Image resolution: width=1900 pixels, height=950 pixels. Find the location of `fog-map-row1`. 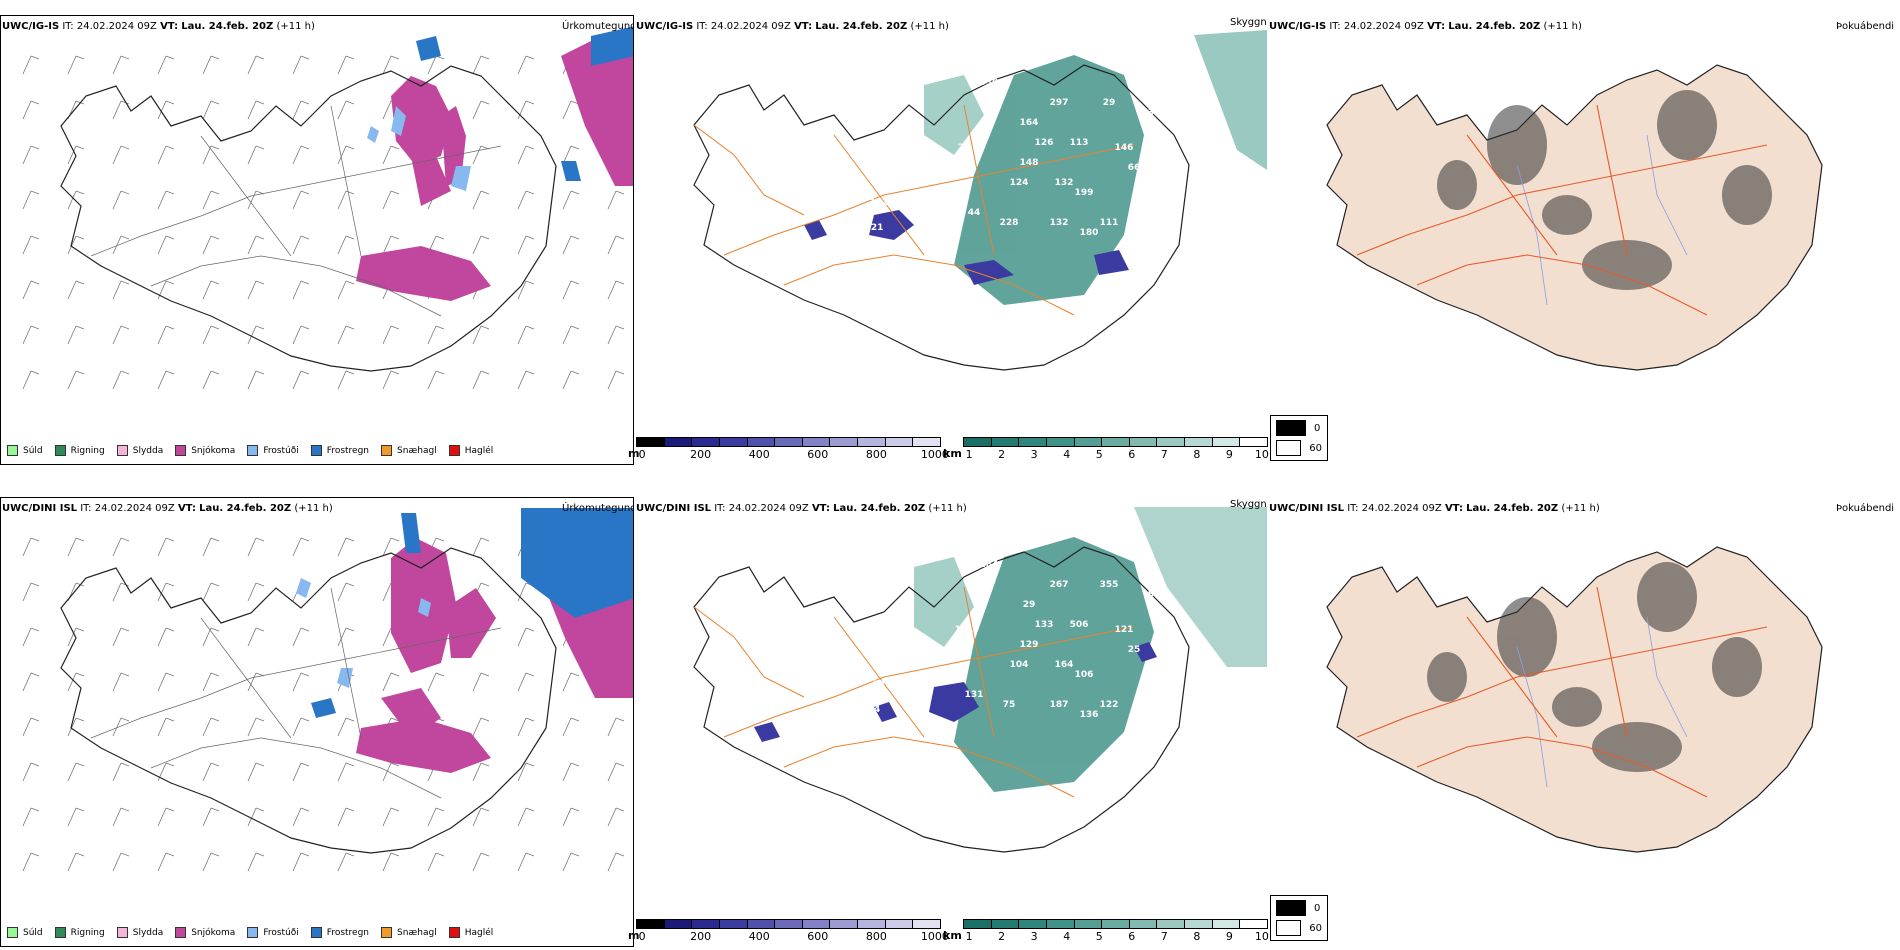

fog-map-row1 is located at coordinates (1574, 217).